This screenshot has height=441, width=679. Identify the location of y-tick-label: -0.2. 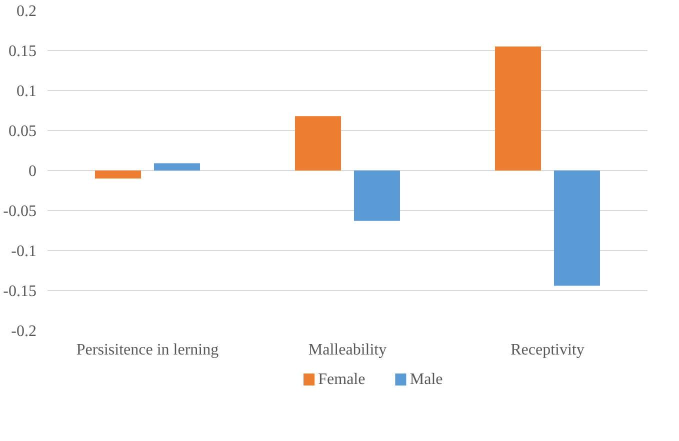
(23, 331).